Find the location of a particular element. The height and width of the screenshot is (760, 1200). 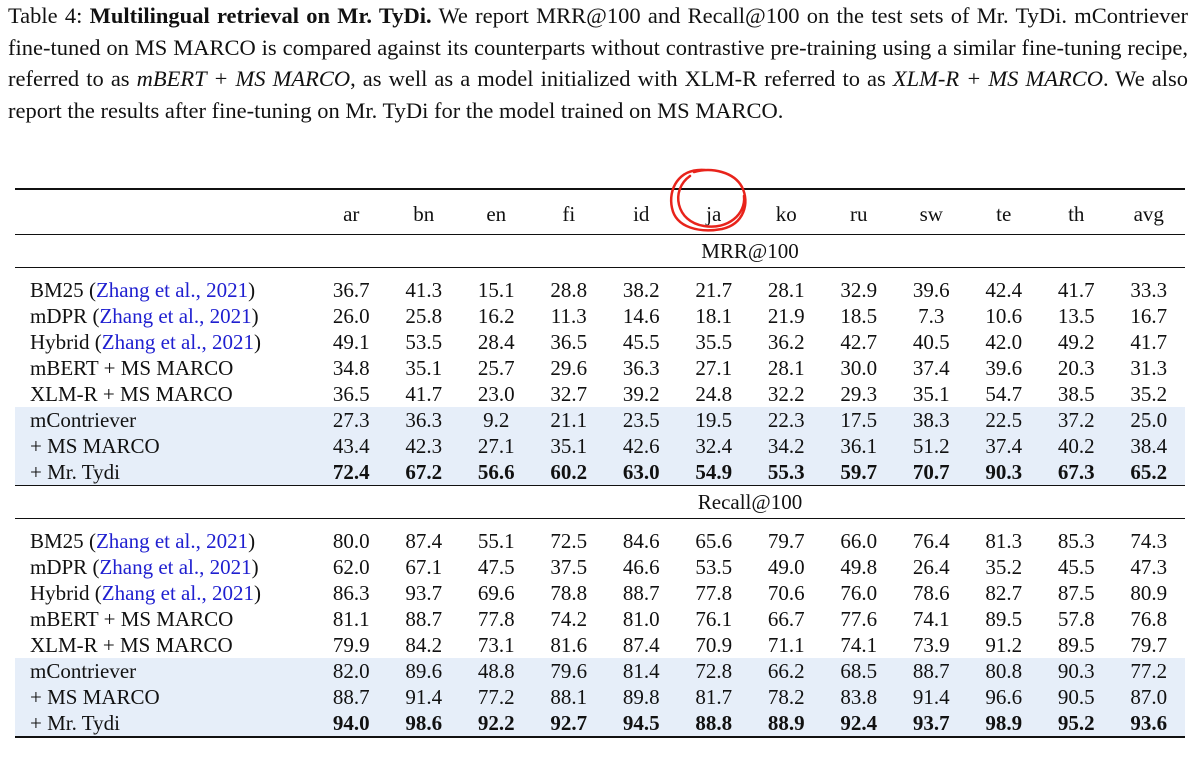

value-cell: 84.2 is located at coordinates (424, 645).